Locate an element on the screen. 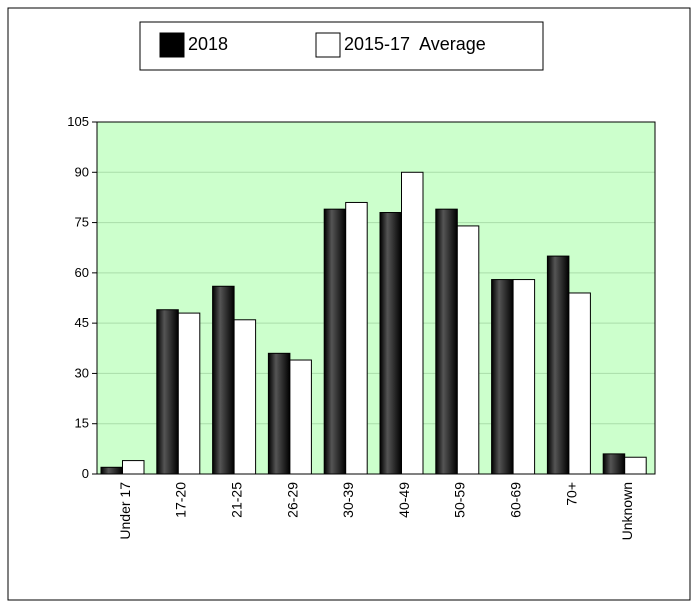 This screenshot has height=614, width=700. legend-label: 2018 is located at coordinates (208, 44).